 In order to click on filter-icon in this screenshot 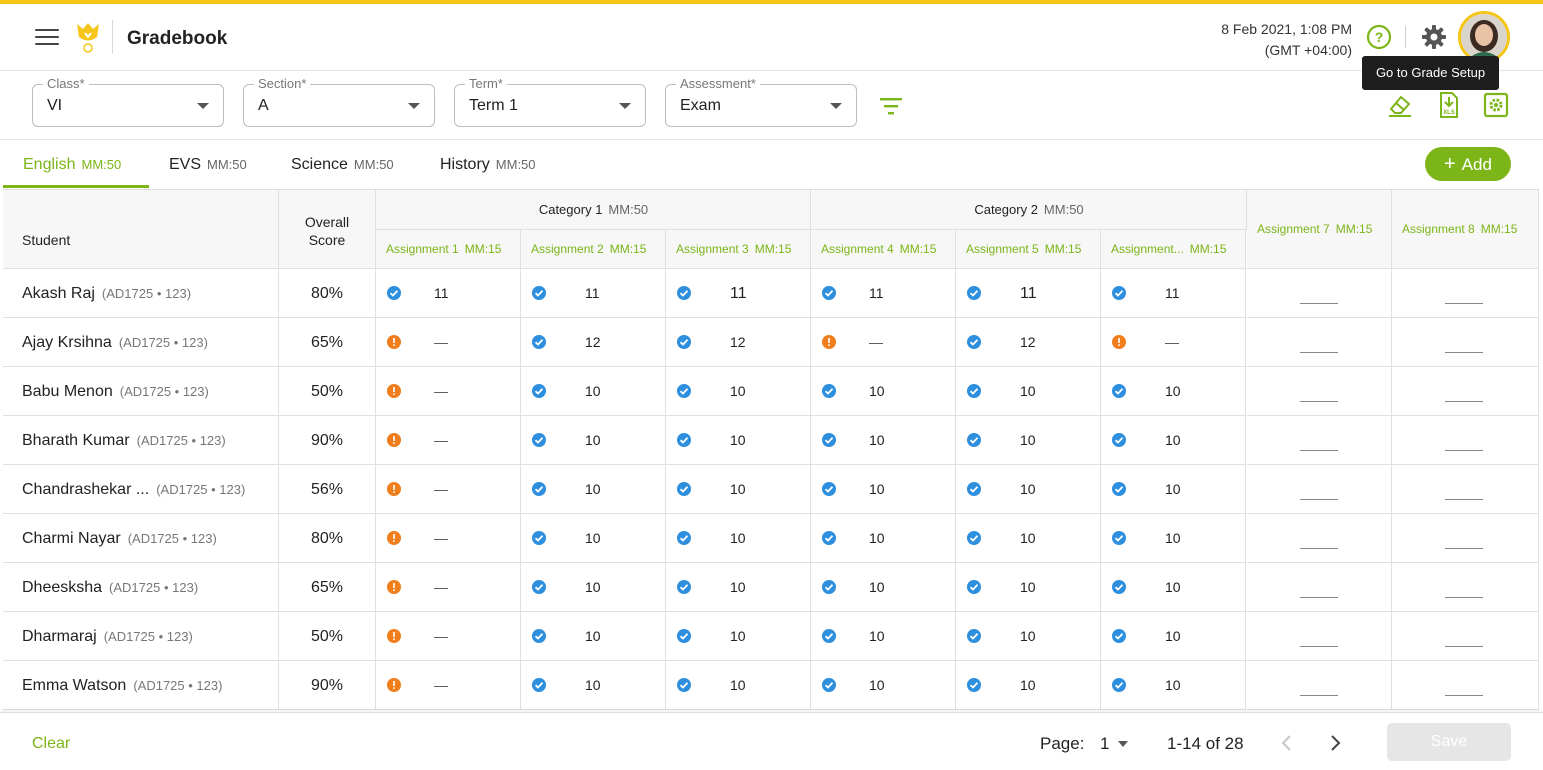, I will do `click(891, 106)`.